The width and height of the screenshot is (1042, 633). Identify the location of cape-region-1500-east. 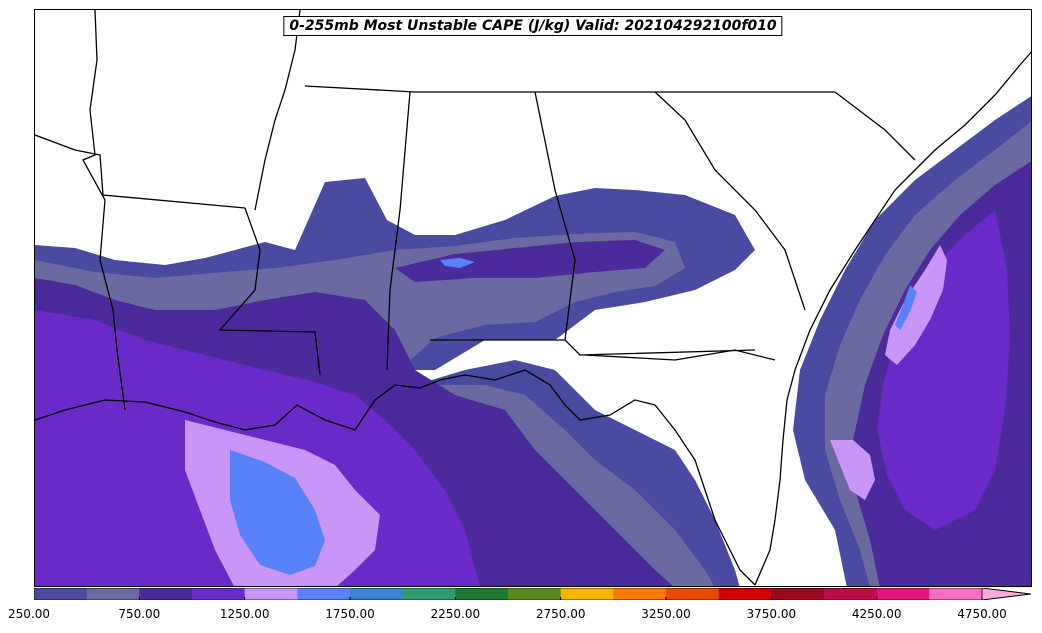
(906, 307).